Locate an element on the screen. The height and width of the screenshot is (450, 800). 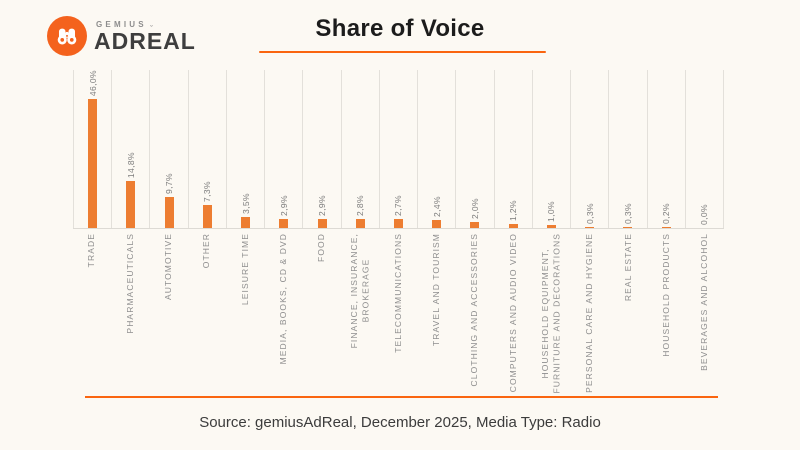
category-label-cell: TELECOMMUNICATIONS is located at coordinates (398, 313).